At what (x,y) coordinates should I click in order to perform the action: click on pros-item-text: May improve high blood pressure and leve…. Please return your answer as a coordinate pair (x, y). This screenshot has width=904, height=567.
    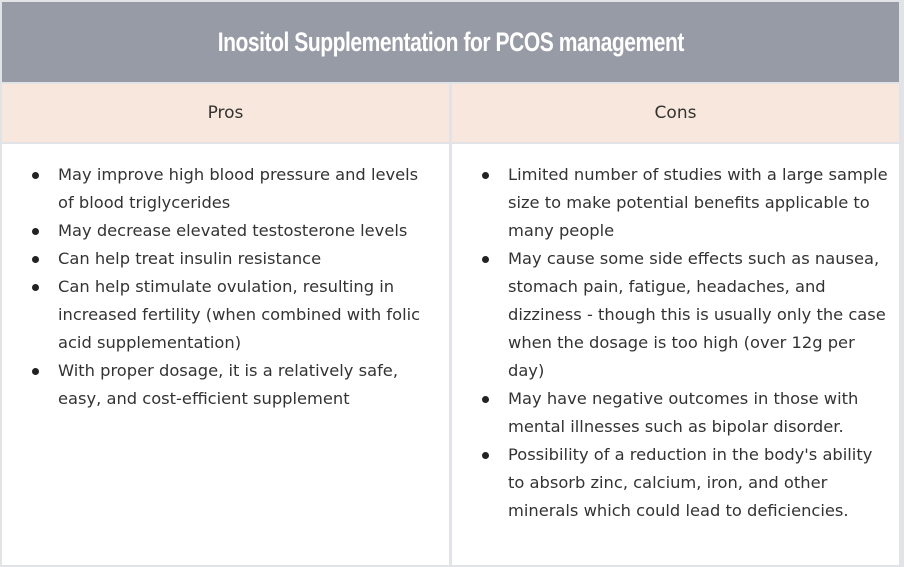
    Looking at the image, I should click on (238, 188).